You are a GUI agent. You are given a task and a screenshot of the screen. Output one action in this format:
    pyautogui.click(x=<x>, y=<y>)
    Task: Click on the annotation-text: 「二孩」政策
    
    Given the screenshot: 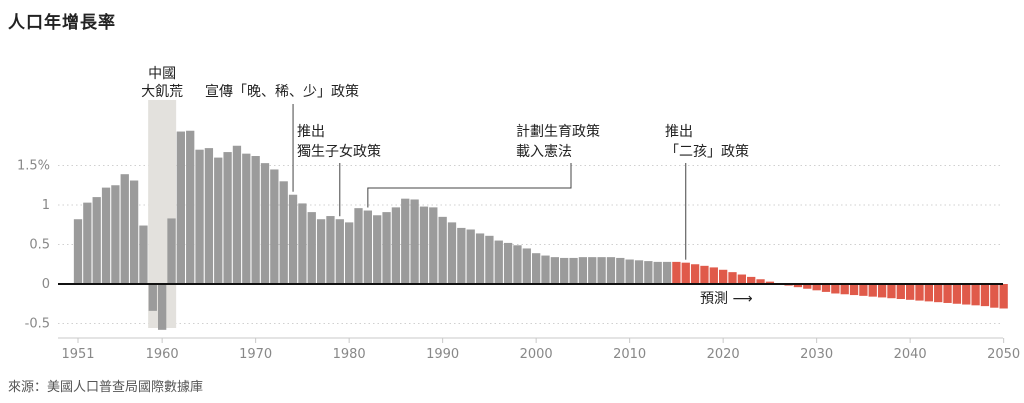 What is the action you would take?
    pyautogui.click(x=707, y=151)
    